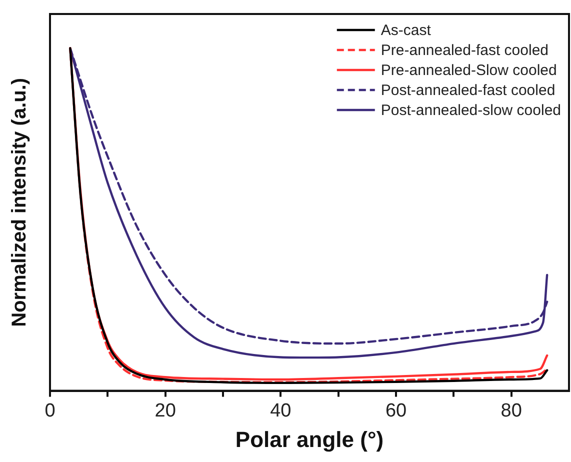  What do you see at coordinates (464, 51) in the screenshot?
I see `legend-label: Pre-annealed-fast cooled` at bounding box center [464, 51].